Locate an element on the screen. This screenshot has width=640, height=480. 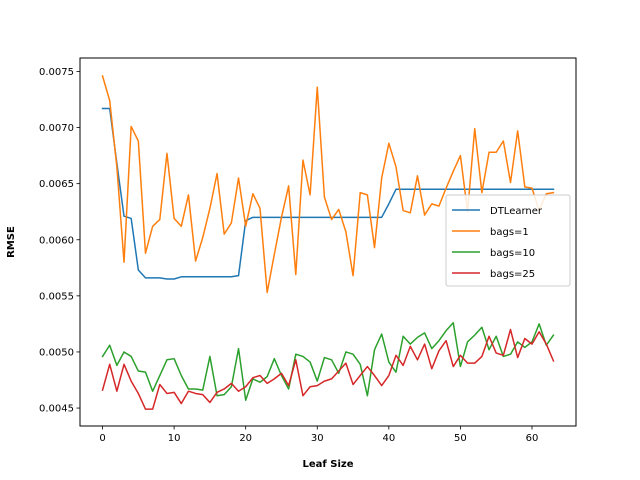
x-tick-label: 50 is located at coordinates (460, 438).